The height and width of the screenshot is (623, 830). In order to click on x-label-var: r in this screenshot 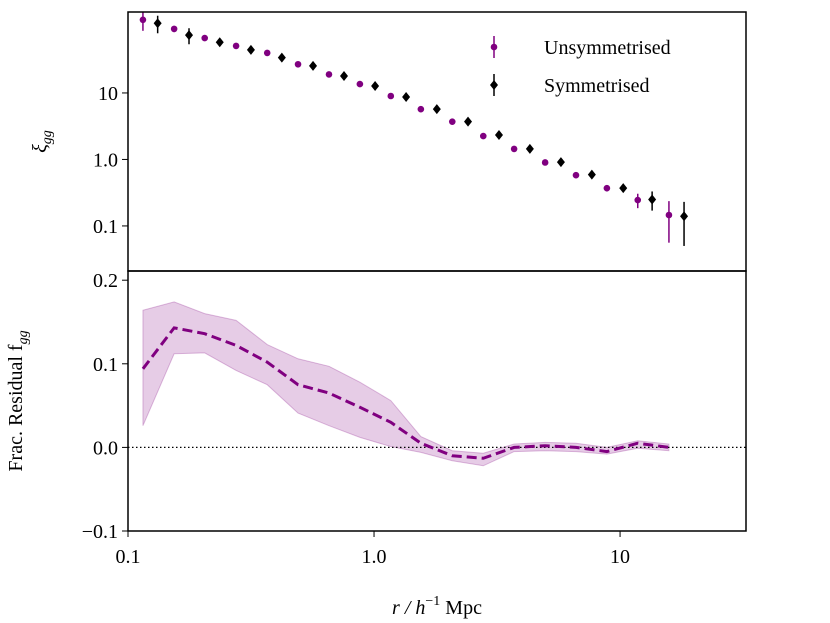, I will do `click(396, 608)`.